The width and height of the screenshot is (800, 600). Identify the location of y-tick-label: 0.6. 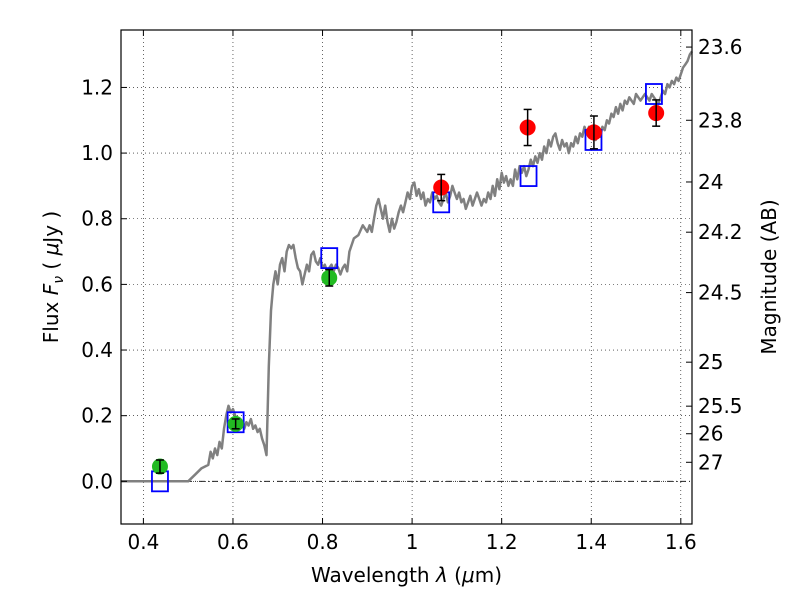
(97, 284).